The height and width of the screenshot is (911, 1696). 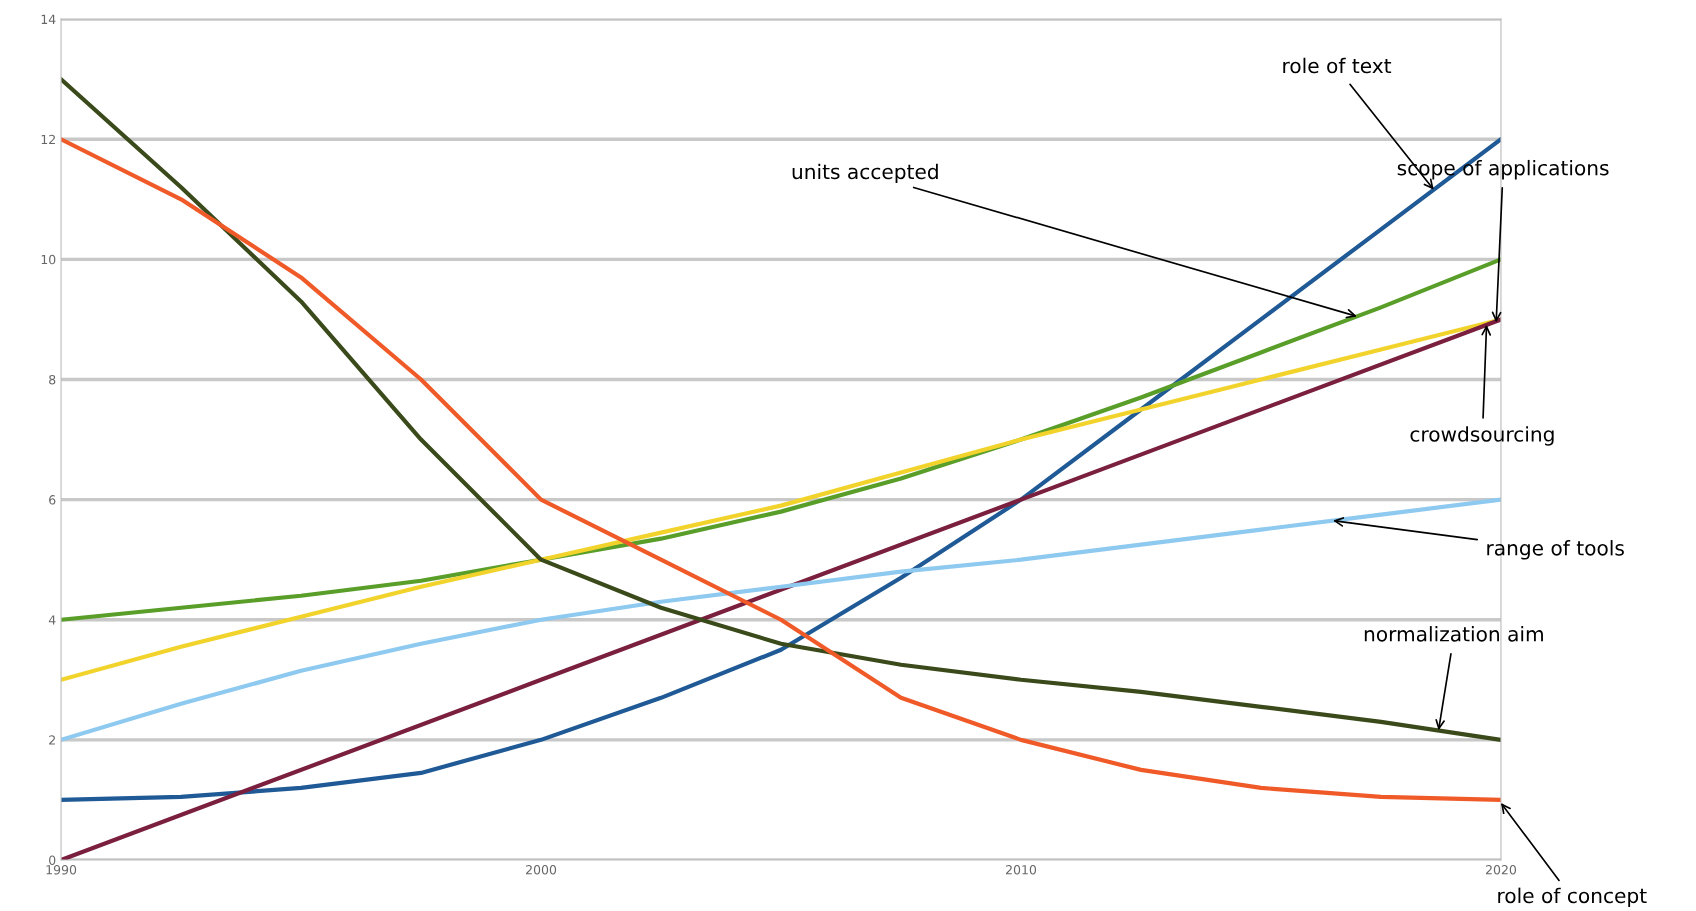 I want to click on x-tick-label: 2000, so click(x=541, y=870).